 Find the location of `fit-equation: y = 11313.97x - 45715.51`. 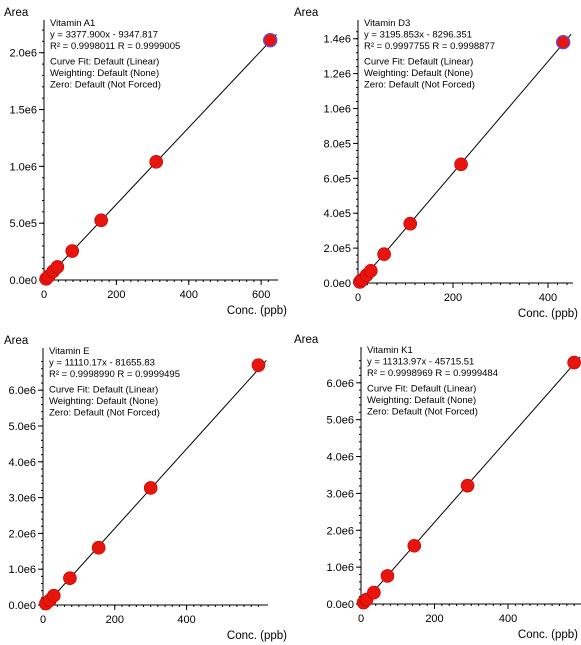

fit-equation: y = 11313.97x - 45715.51 is located at coordinates (420, 362).